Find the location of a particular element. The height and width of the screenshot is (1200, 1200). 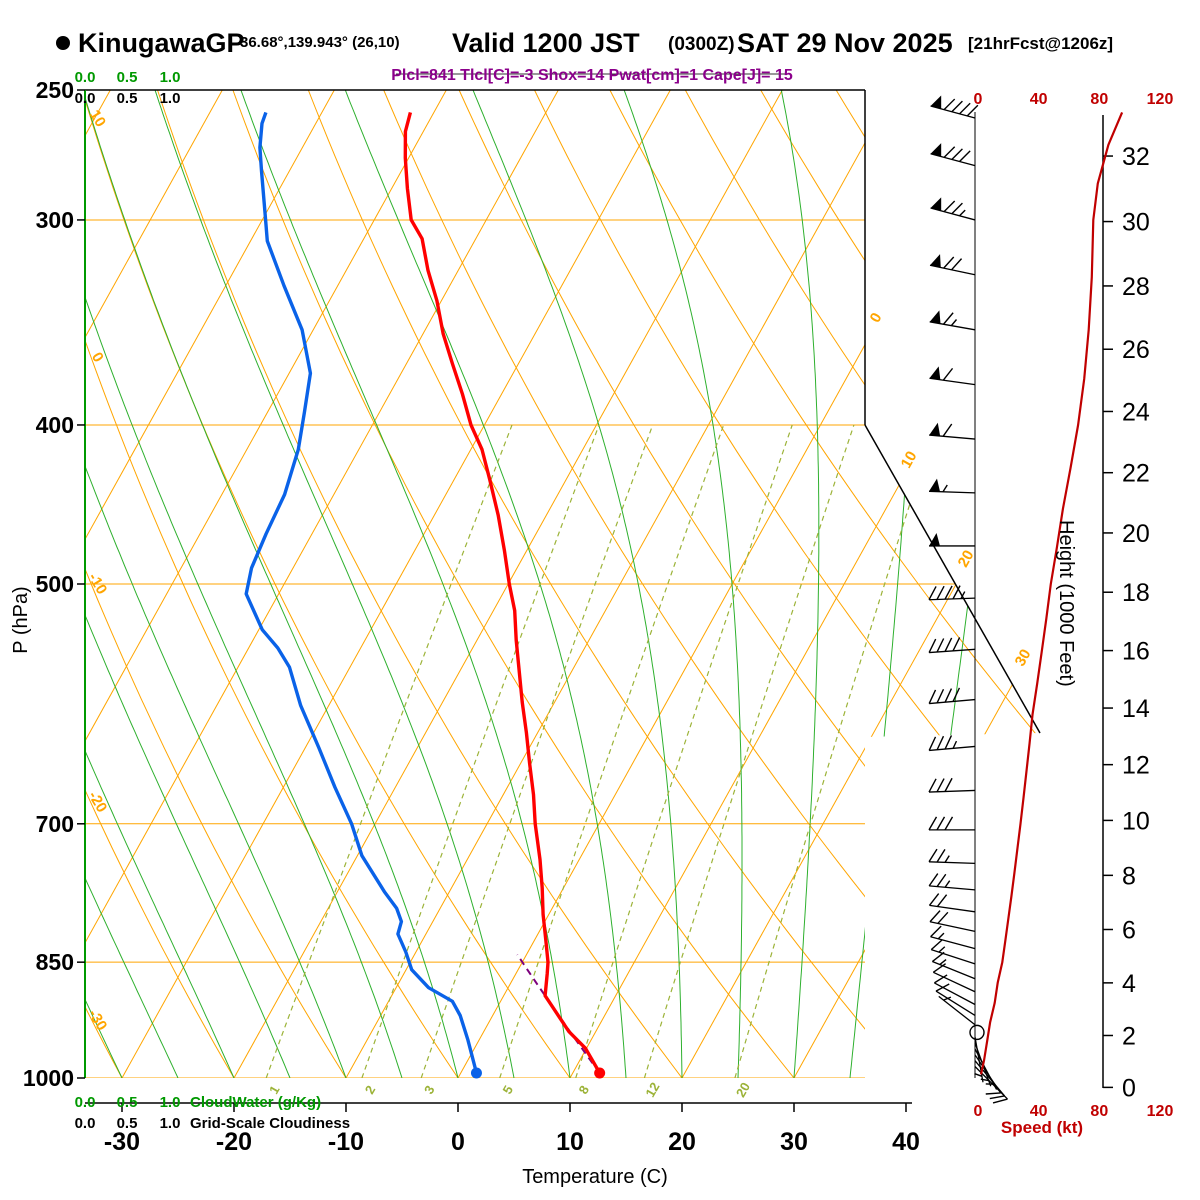

cloudiness-scale-bot-2: 1.0 is located at coordinates (170, 1123).